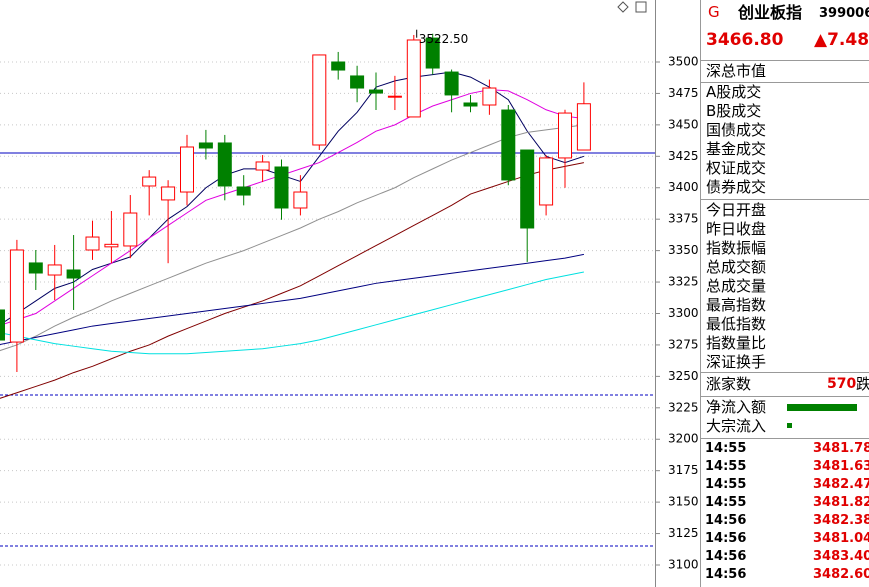  Describe the element at coordinates (736, 71) in the screenshot. I see `stat-label: 深总市值` at that location.